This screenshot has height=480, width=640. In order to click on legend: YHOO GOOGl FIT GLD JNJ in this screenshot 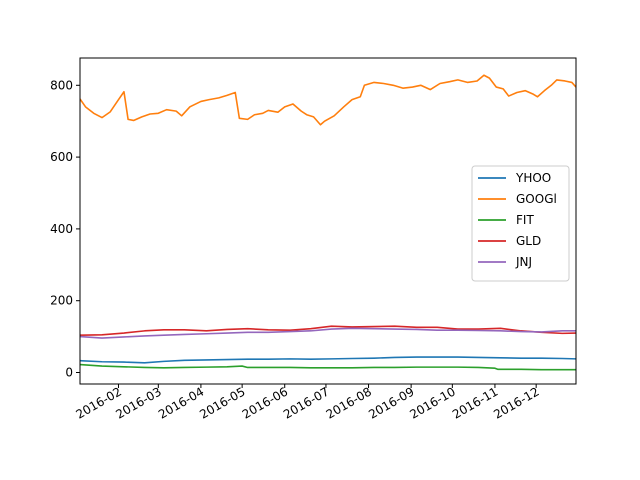, I will do `click(520, 223)`.